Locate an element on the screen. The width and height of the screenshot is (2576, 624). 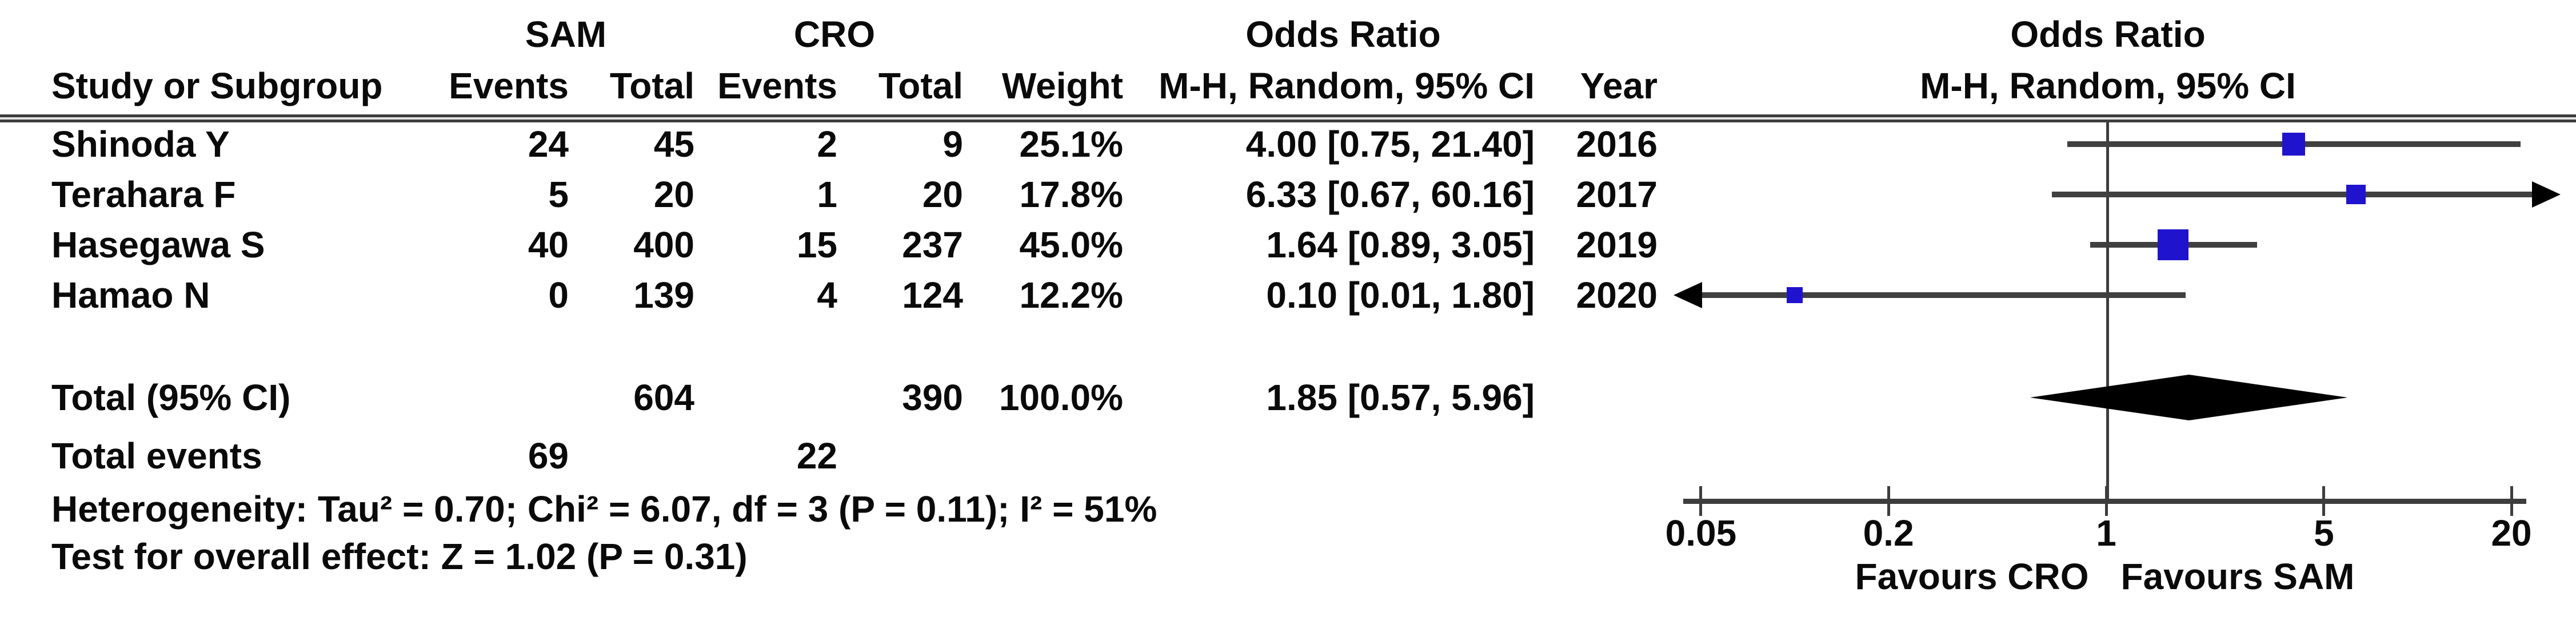
header-separator-rule is located at coordinates (1288, 118).